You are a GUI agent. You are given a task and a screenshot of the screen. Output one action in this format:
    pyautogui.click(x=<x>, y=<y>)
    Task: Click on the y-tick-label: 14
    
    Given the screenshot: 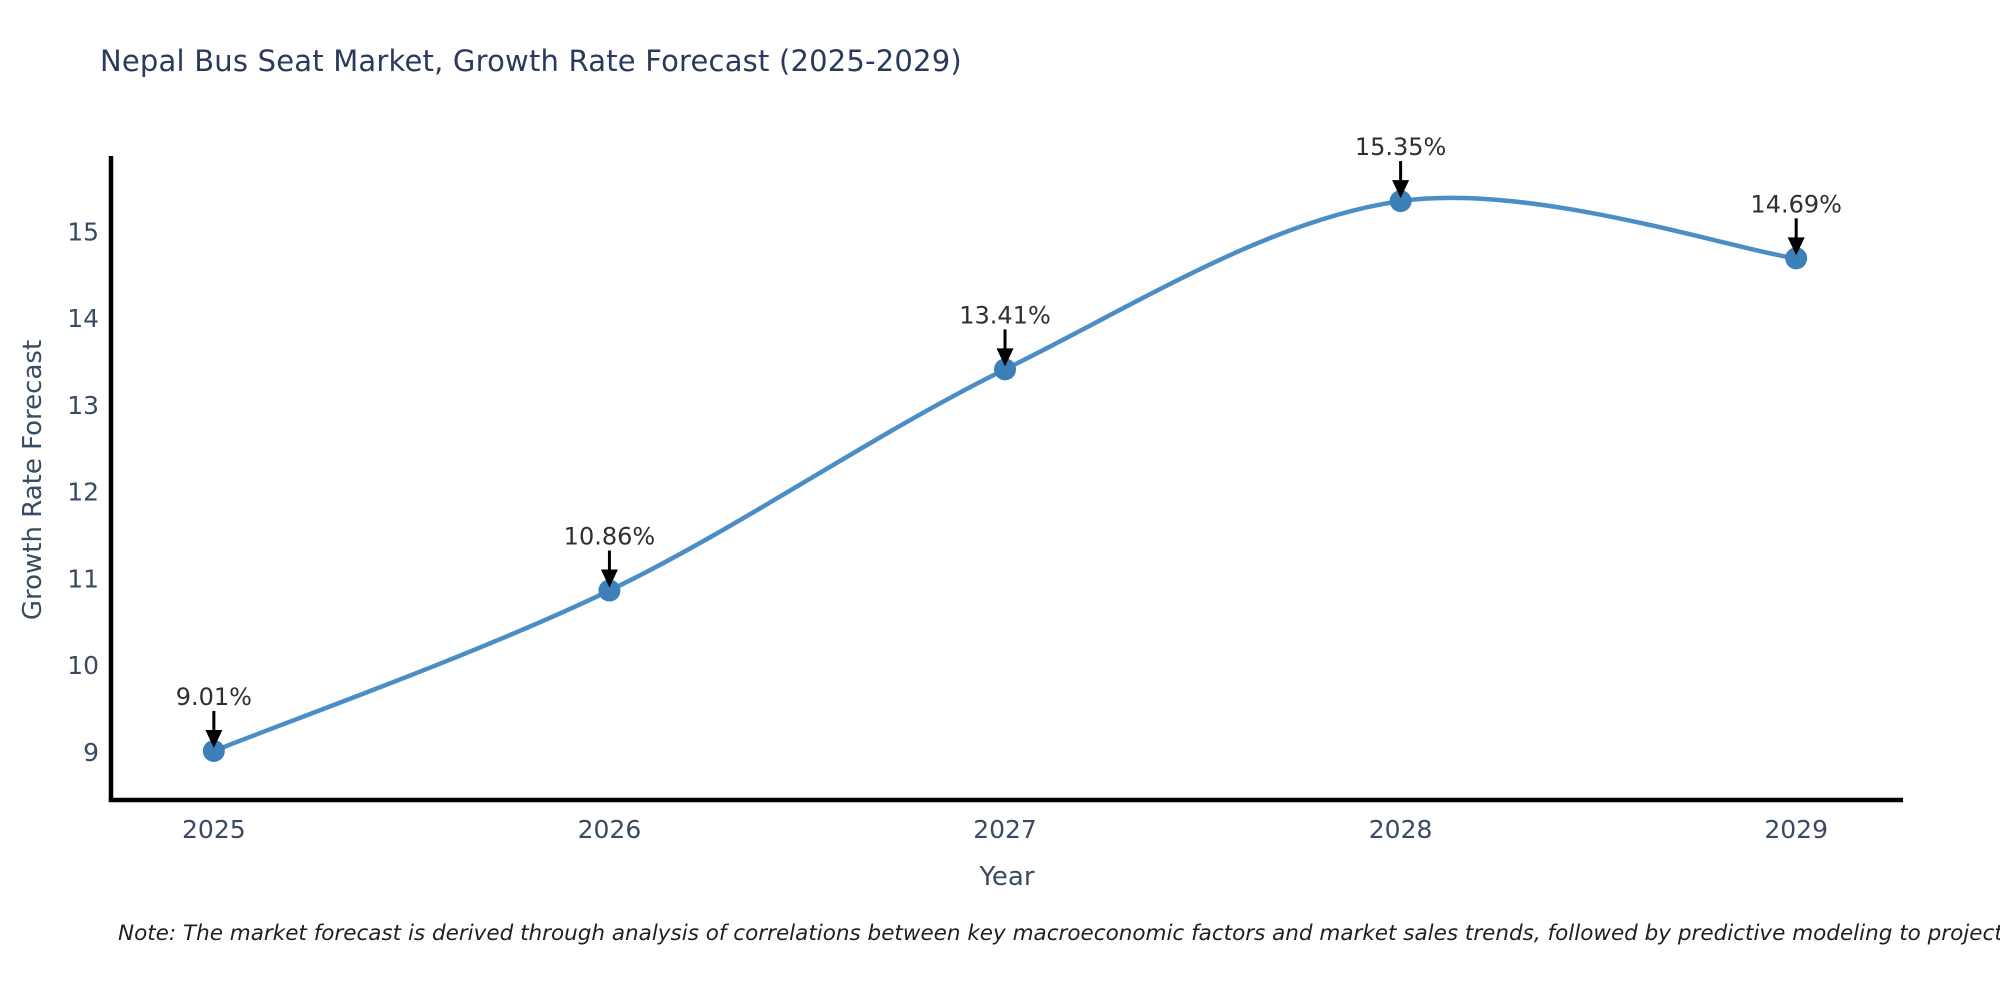 What is the action you would take?
    pyautogui.click(x=83, y=318)
    